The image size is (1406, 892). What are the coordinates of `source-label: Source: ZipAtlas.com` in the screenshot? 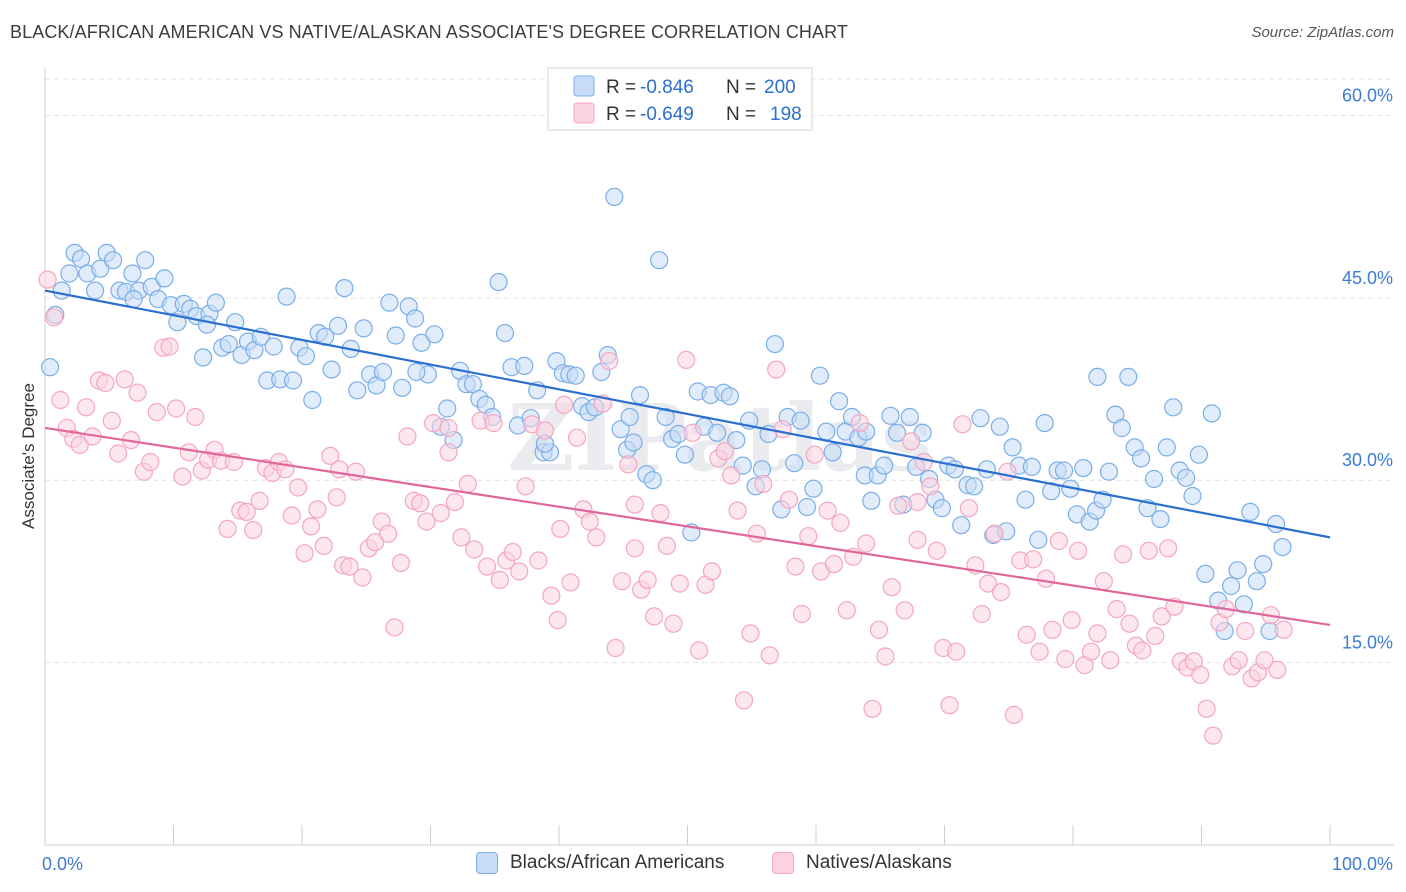 It's located at (1322, 32).